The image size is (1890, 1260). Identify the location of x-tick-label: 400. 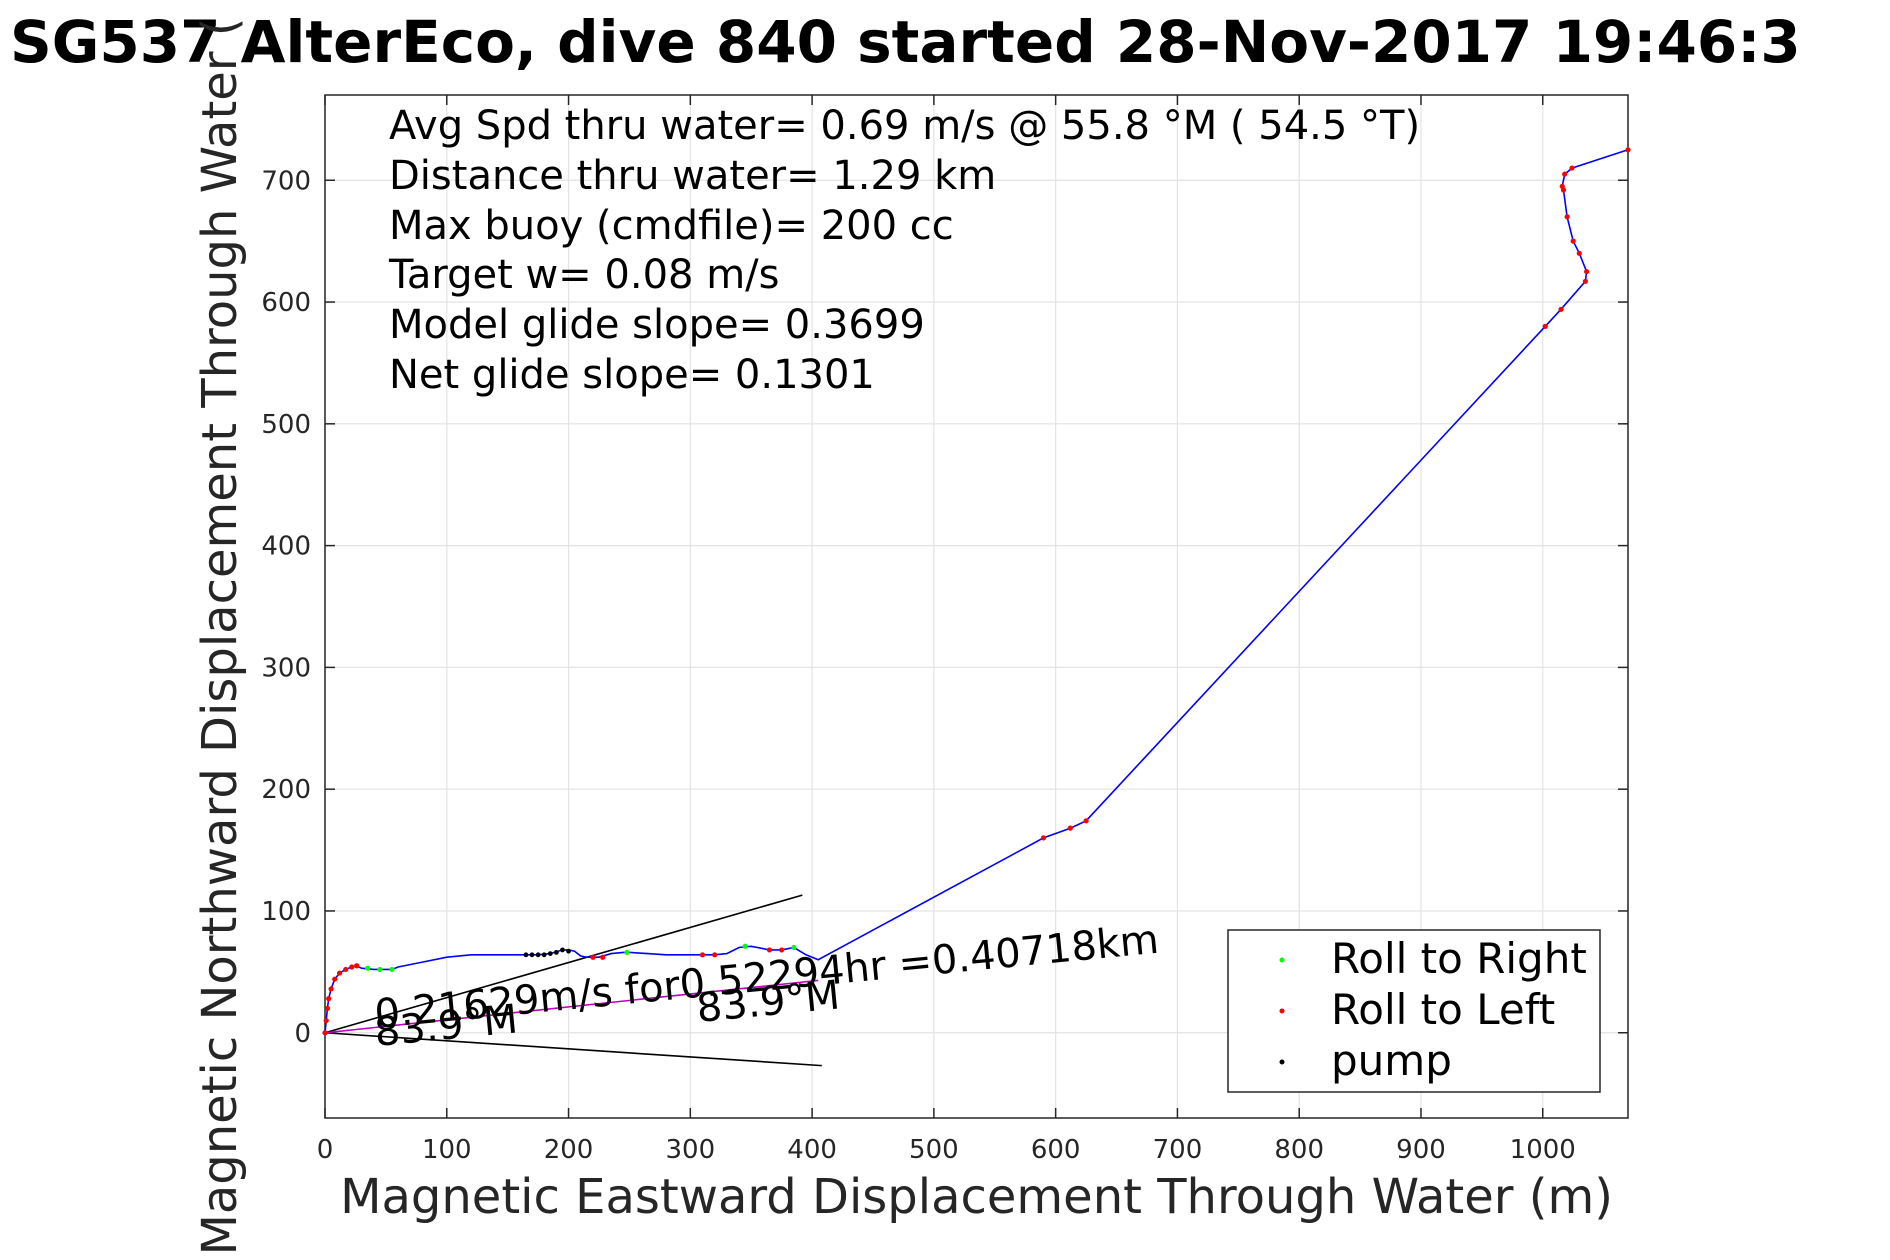
(812, 1150).